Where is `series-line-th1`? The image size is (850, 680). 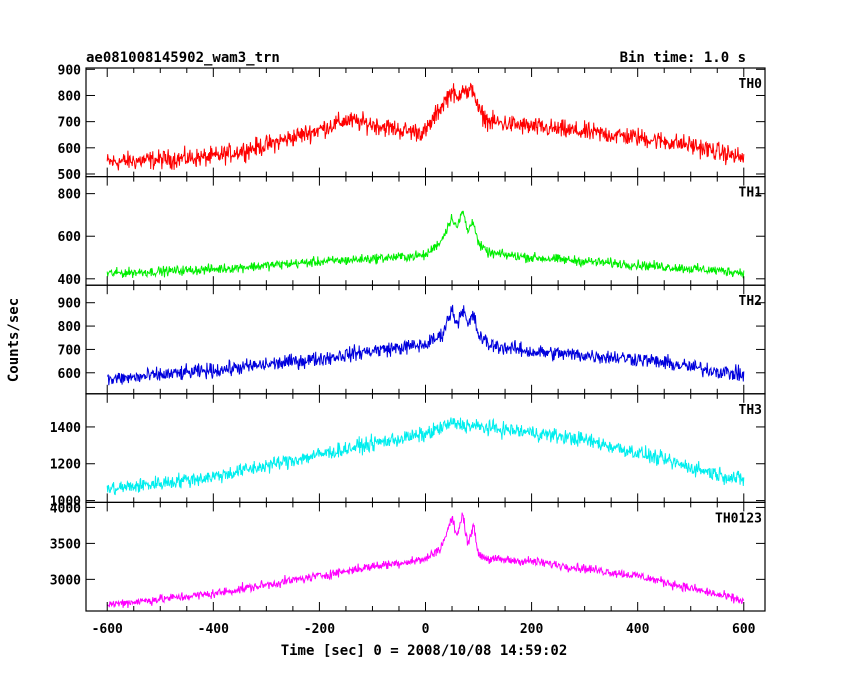 series-line-th1 is located at coordinates (425, 244).